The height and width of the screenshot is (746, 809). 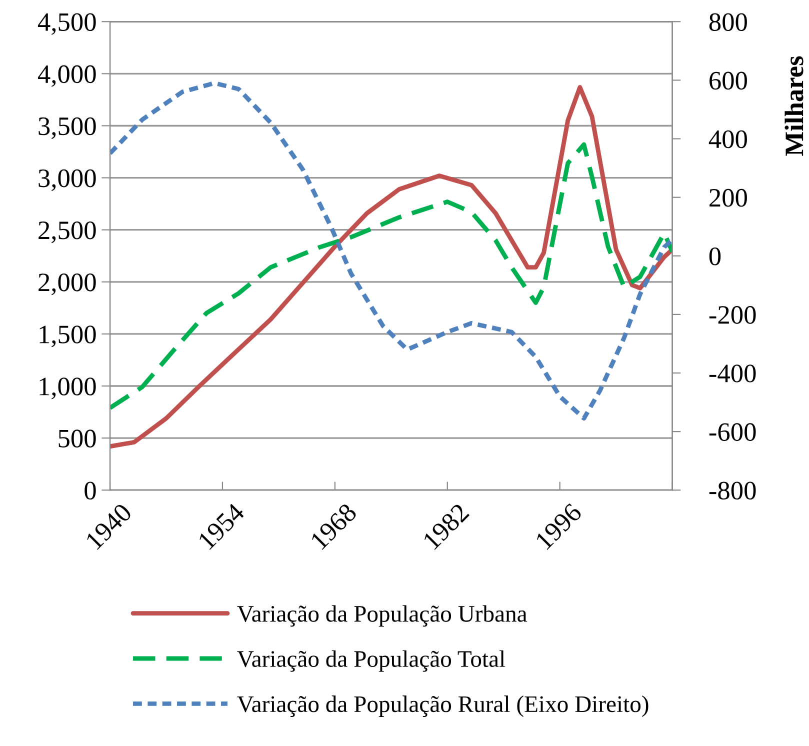 What do you see at coordinates (728, 81) in the screenshot?
I see `y2-tick-label: 600` at bounding box center [728, 81].